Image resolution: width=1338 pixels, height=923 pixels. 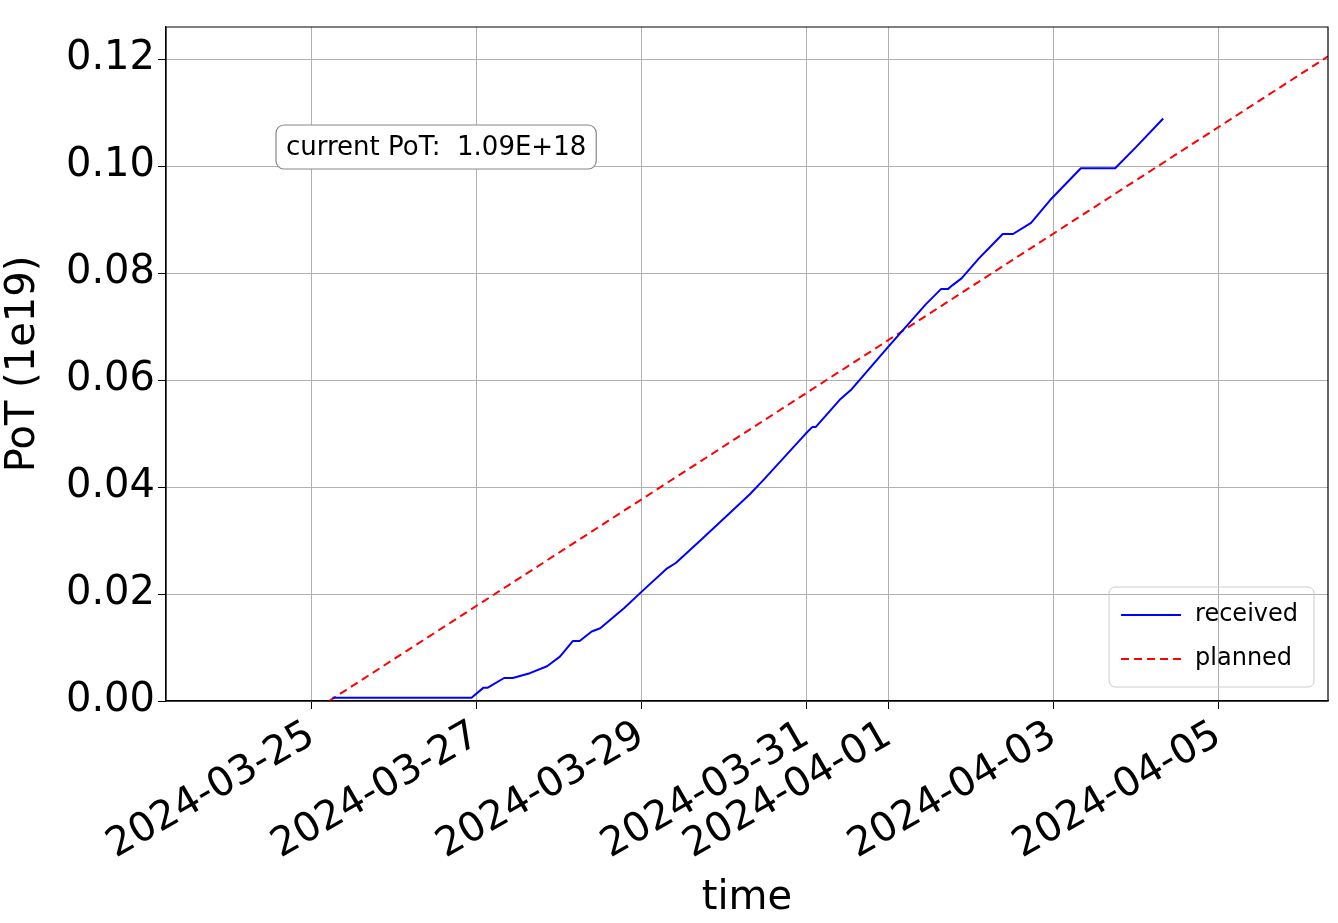 What do you see at coordinates (110, 376) in the screenshot?
I see `y-tick-label: 0.06` at bounding box center [110, 376].